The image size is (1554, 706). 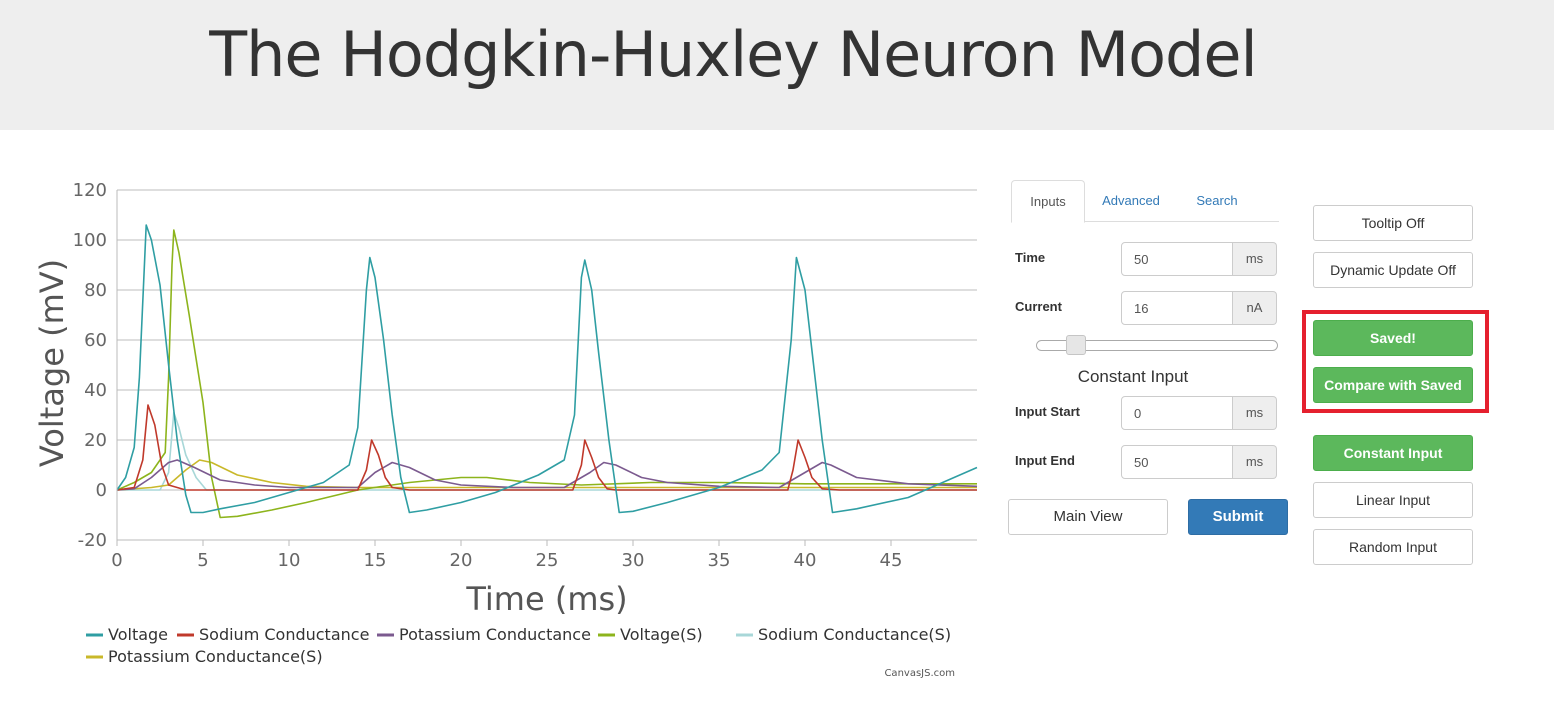 What do you see at coordinates (1393, 270) in the screenshot?
I see `dynamic-update-button: Dynamic Update Off` at bounding box center [1393, 270].